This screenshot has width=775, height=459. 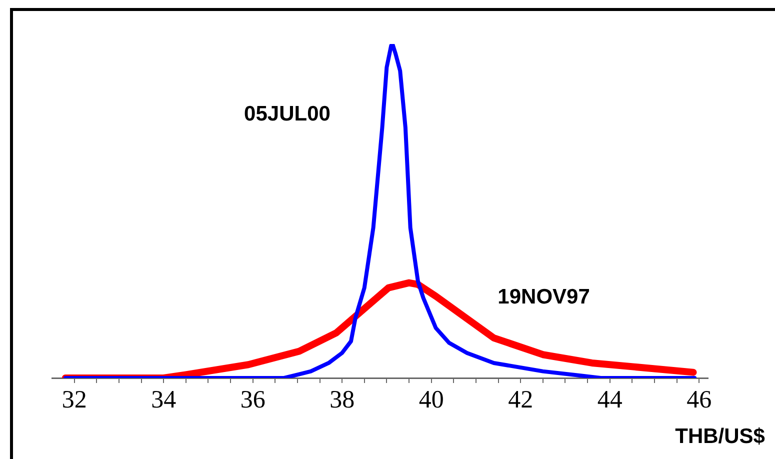 What do you see at coordinates (342, 400) in the screenshot?
I see `x-tick-label: 38` at bounding box center [342, 400].